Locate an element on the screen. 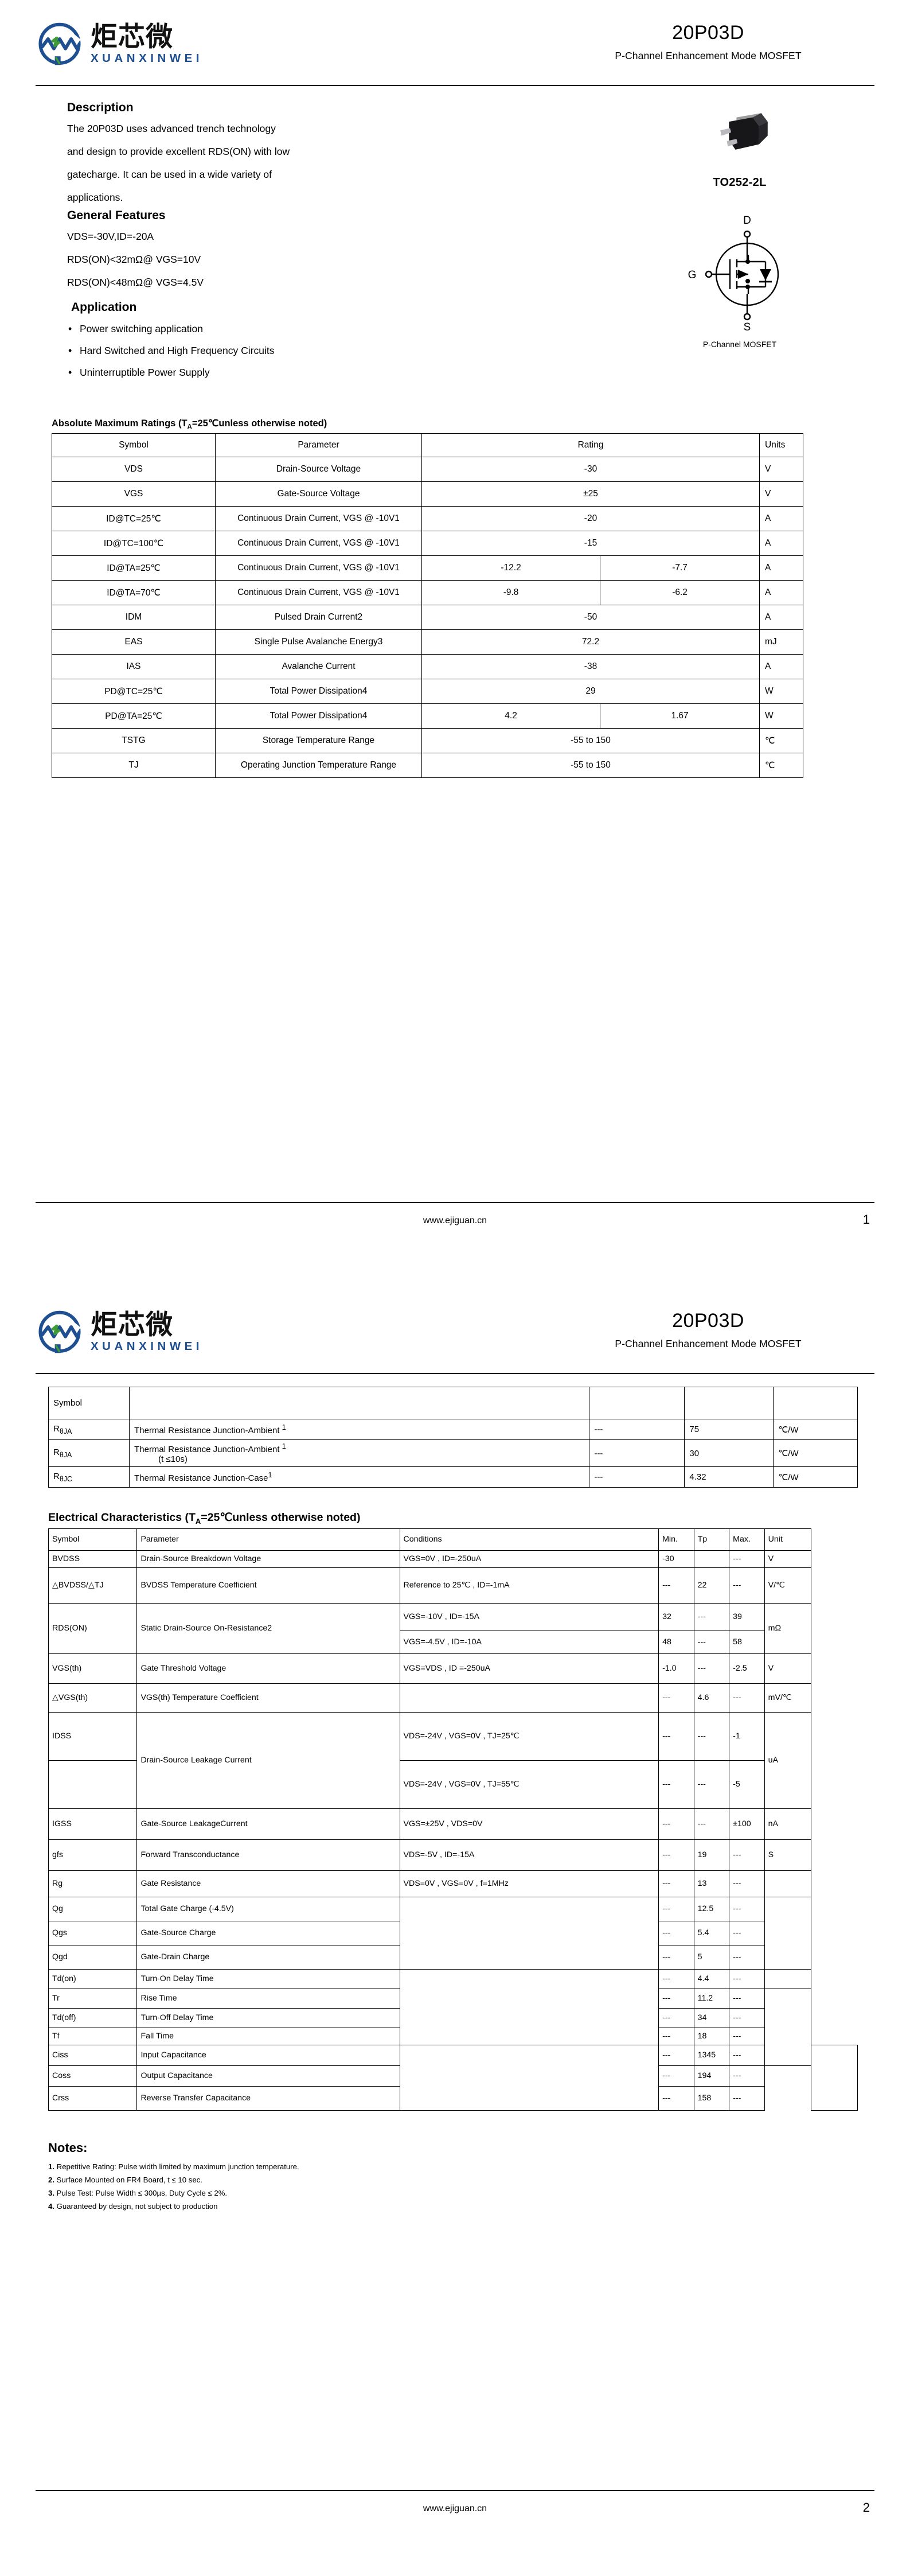  table-row: Qgd Gate-Drain Charge --- 5 --- is located at coordinates (453, 1957).